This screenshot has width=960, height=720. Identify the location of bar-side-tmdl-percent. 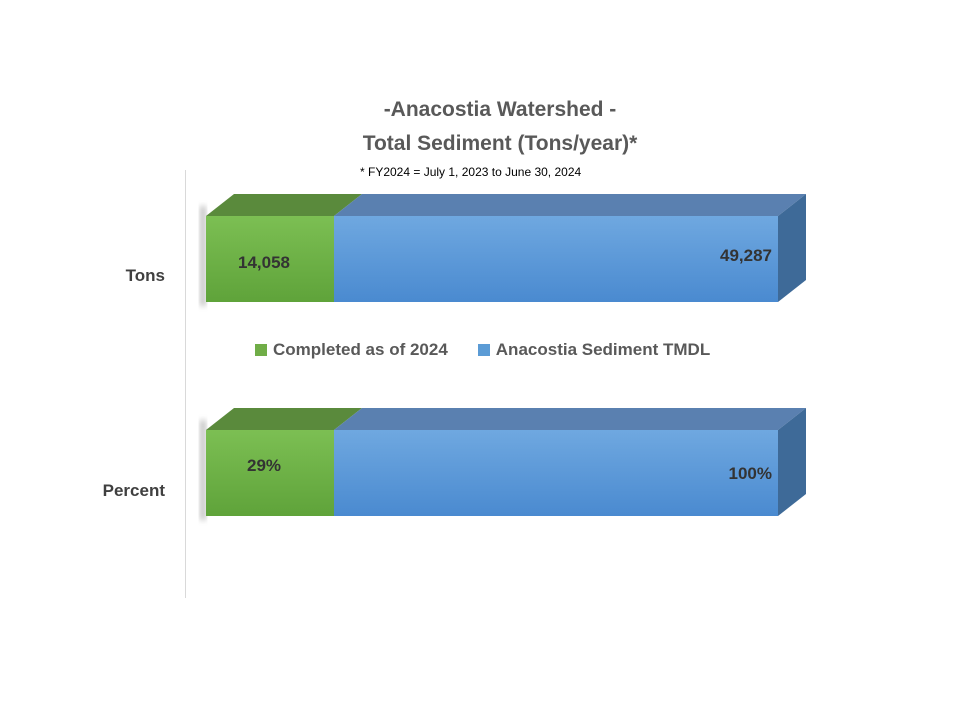
(792, 462).